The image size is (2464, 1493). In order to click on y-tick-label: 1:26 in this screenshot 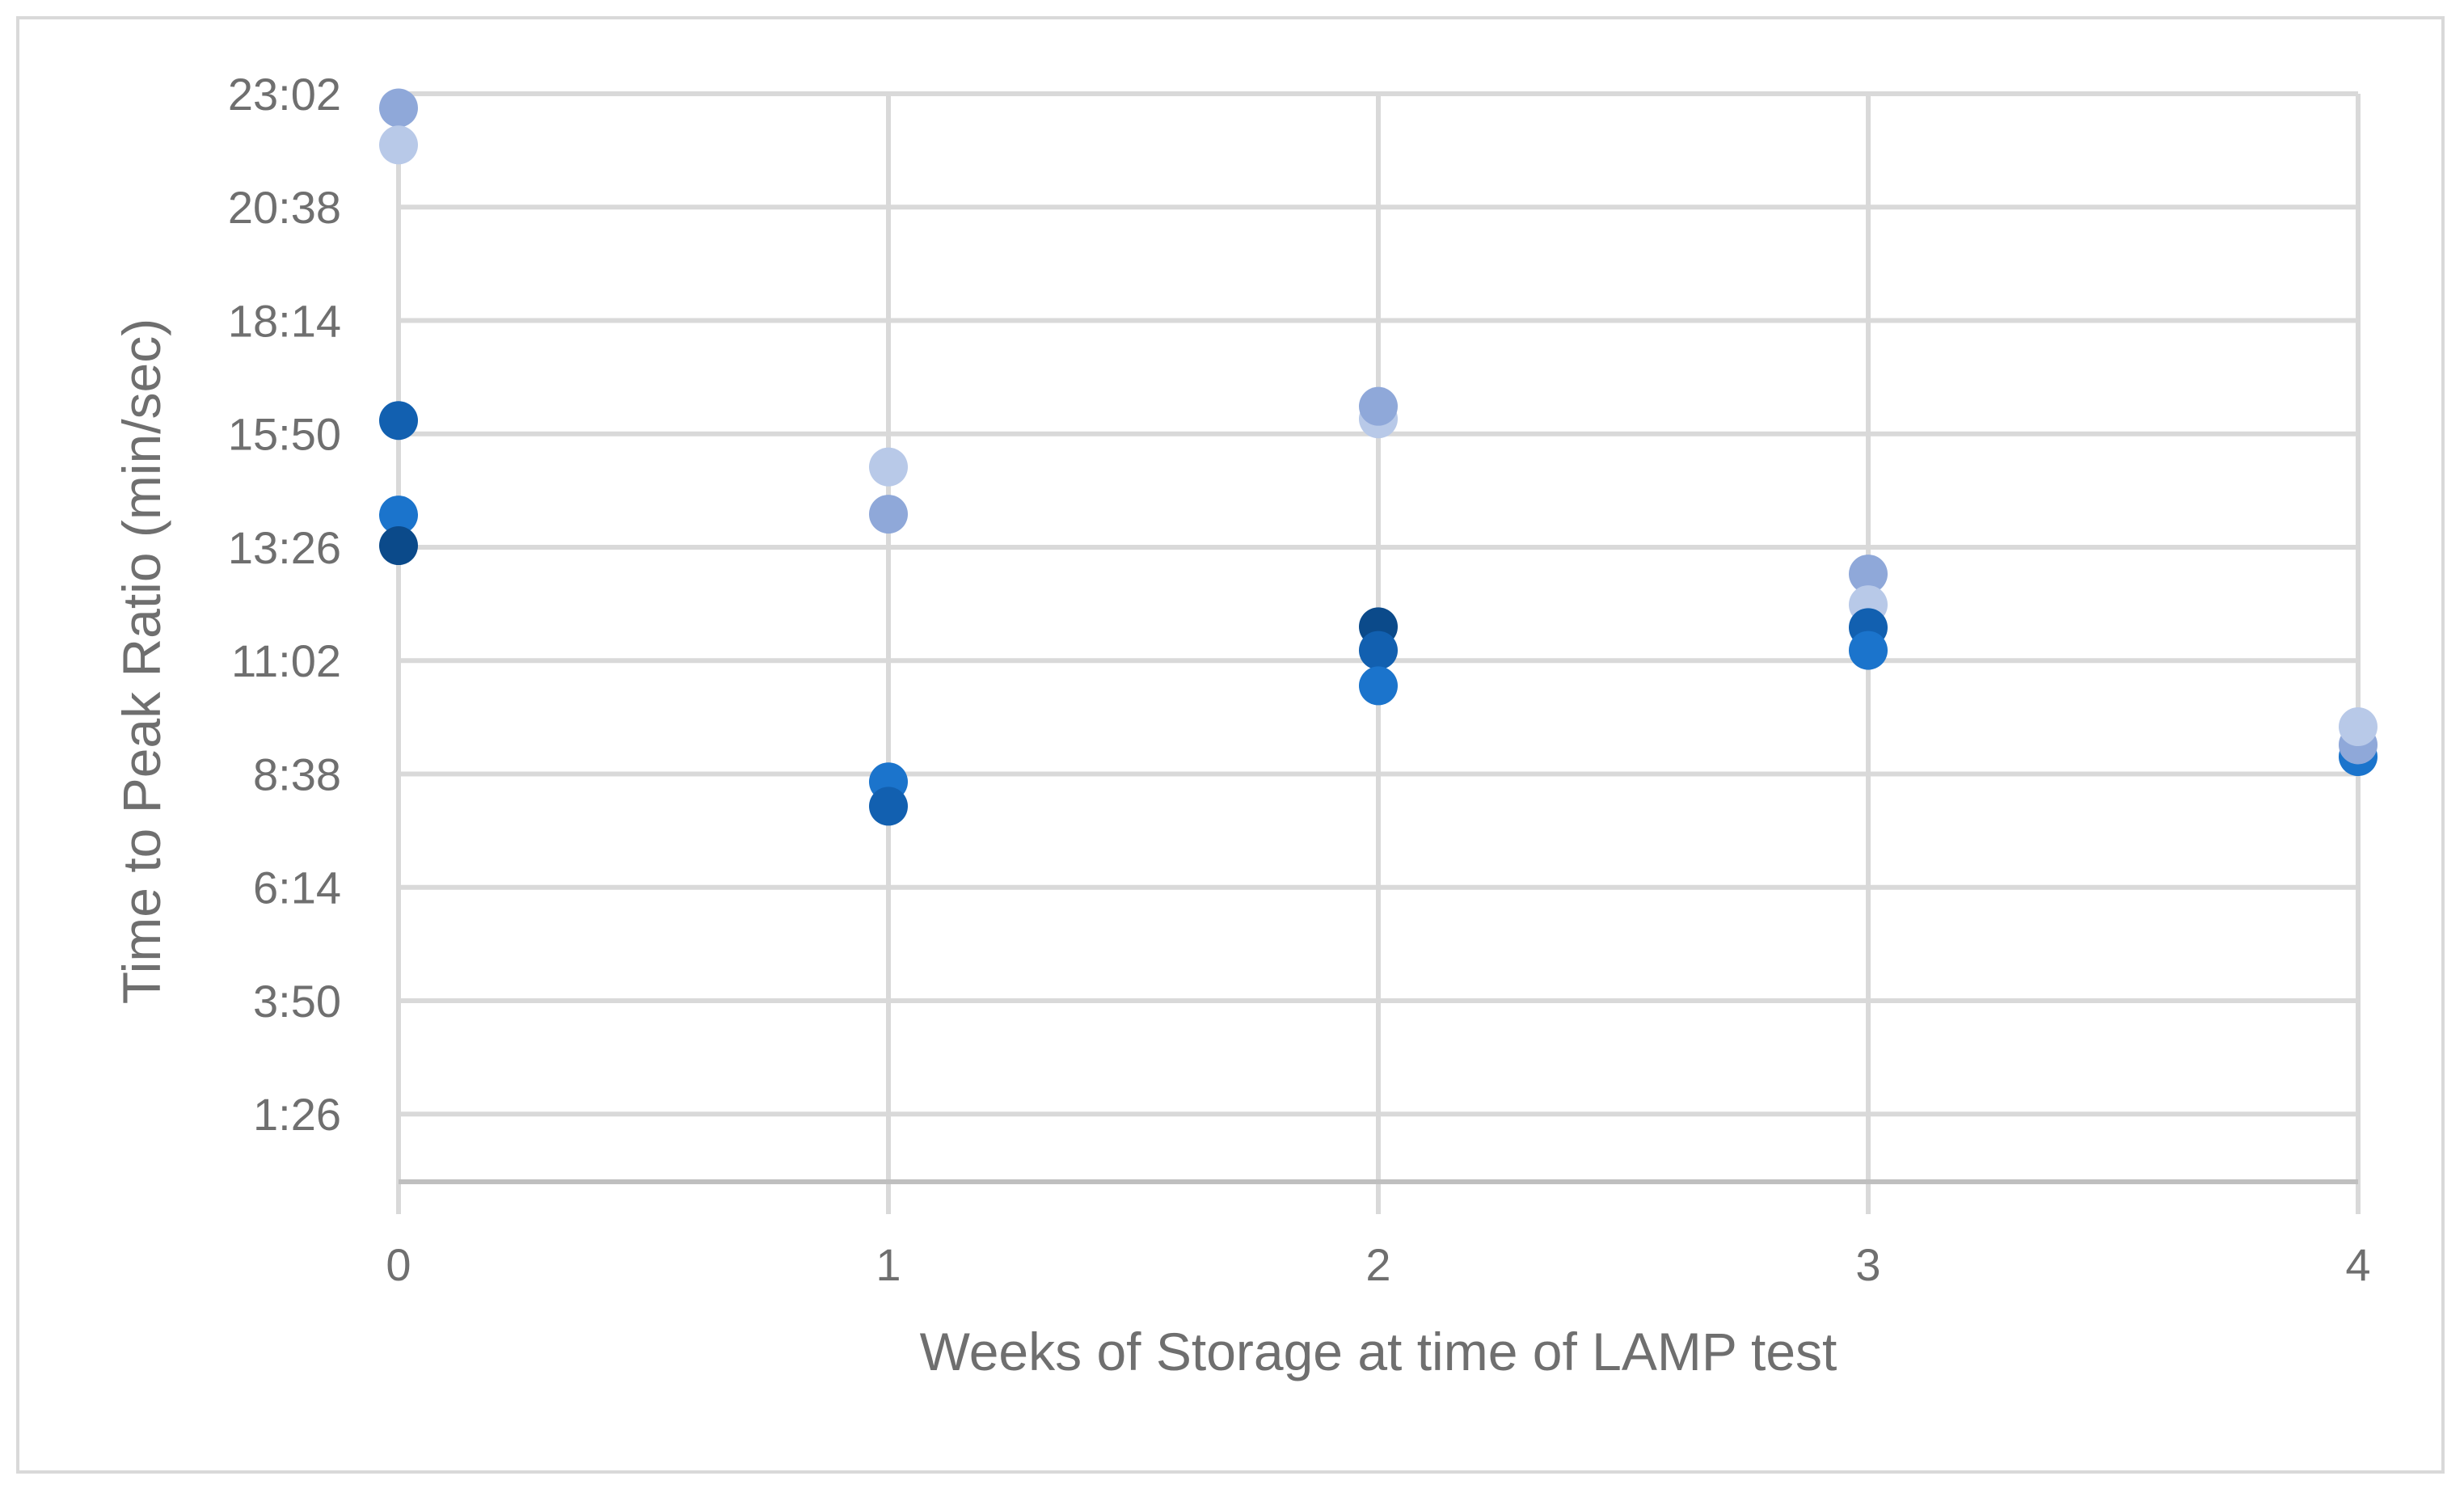, I will do `click(297, 1115)`.